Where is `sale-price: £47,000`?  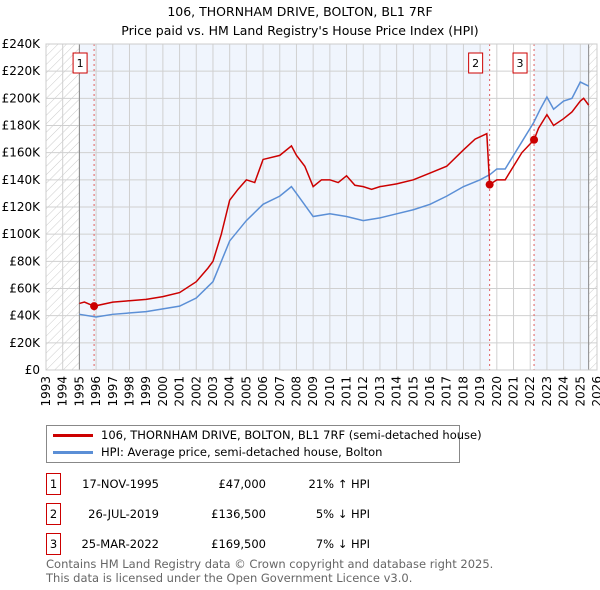
sale-price: £47,000 is located at coordinates (242, 484).